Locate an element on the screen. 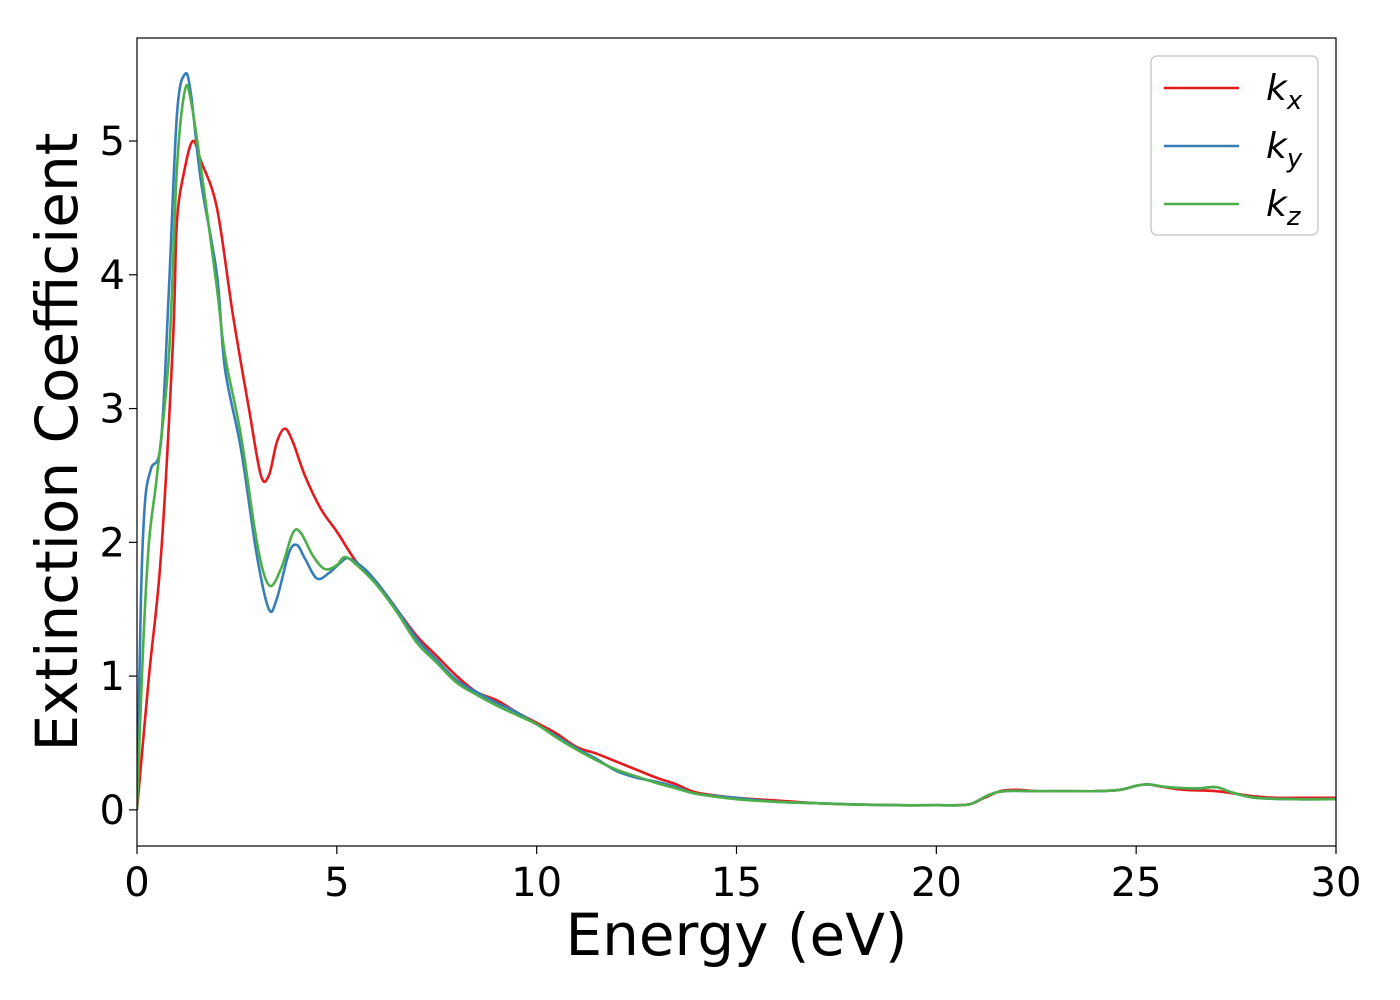  y-axis: 0 1 2 3 4 5 is located at coordinates (118, 476).